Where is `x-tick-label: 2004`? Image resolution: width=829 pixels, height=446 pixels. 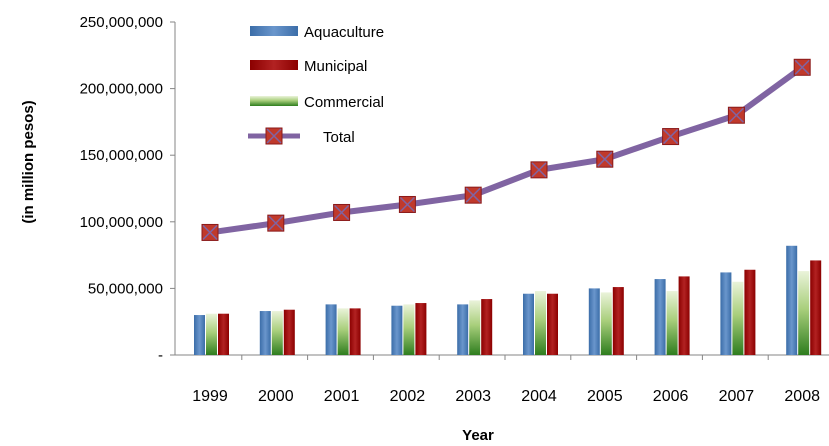 x-tick-label: 2004 is located at coordinates (539, 396).